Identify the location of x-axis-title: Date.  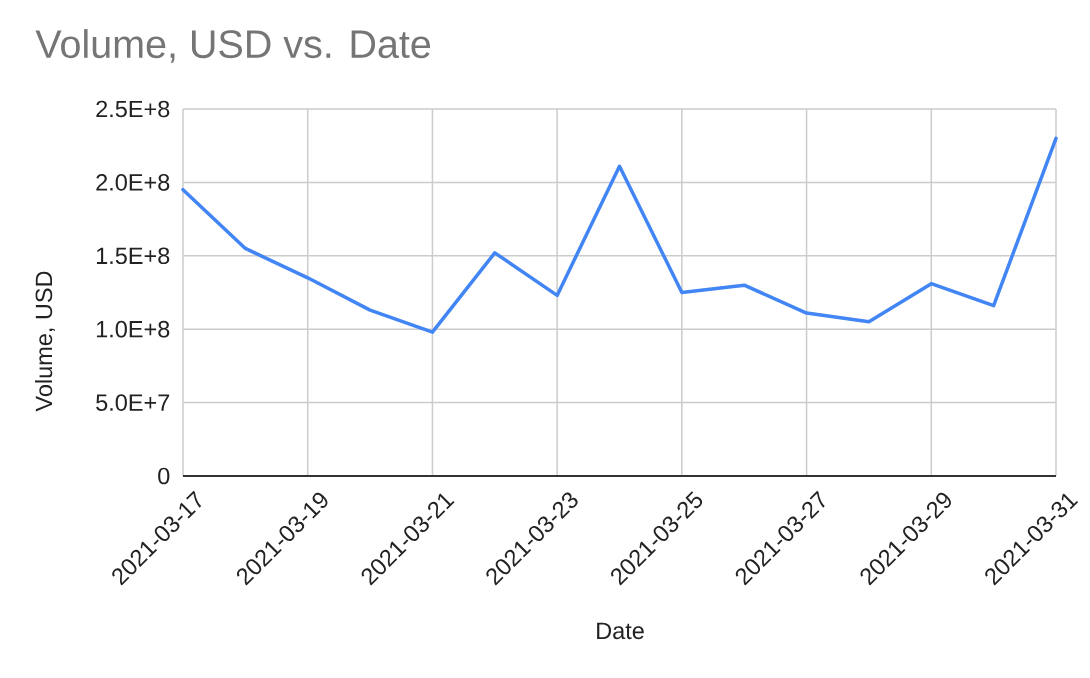
(620, 631).